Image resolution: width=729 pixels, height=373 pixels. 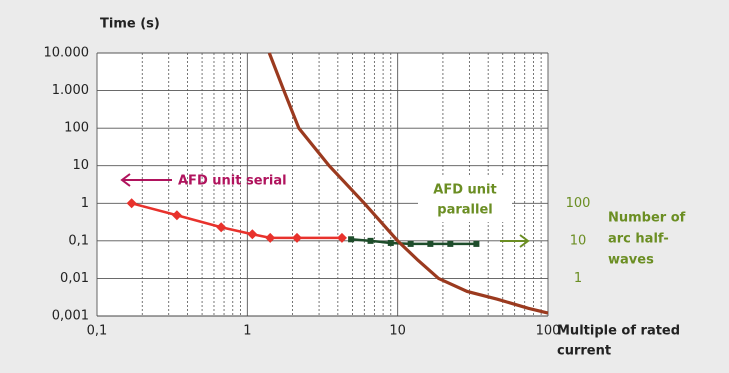 I want to click on y2-tick-label: 10, so click(x=578, y=240).